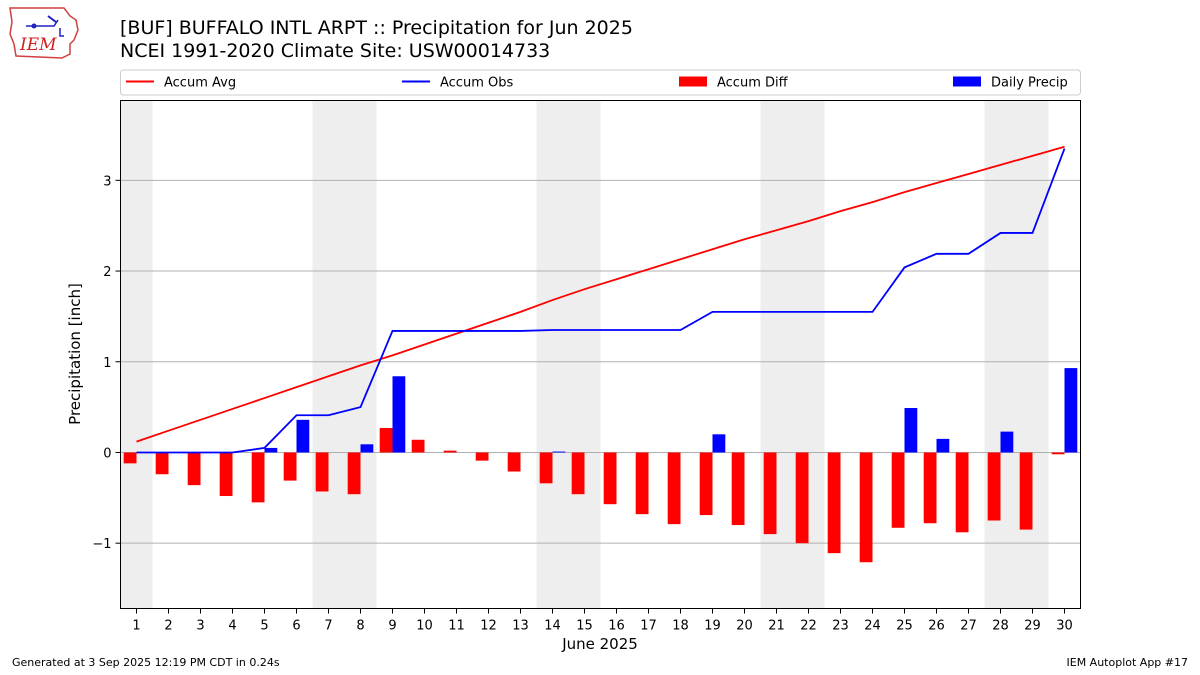 The image size is (1200, 675). What do you see at coordinates (200, 83) in the screenshot?
I see `legend-label: Accum Avg` at bounding box center [200, 83].